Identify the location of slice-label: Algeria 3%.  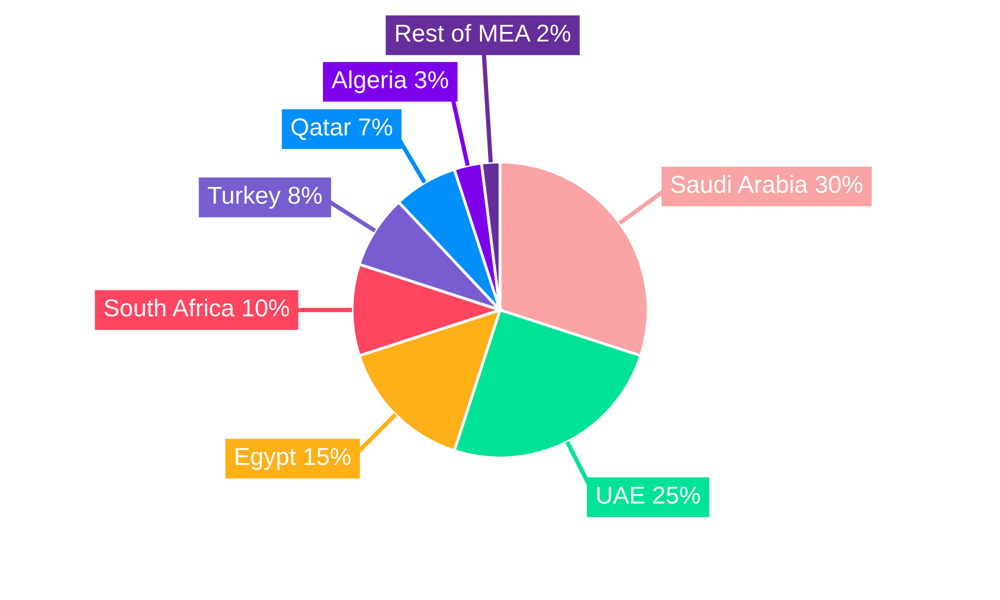
(390, 82).